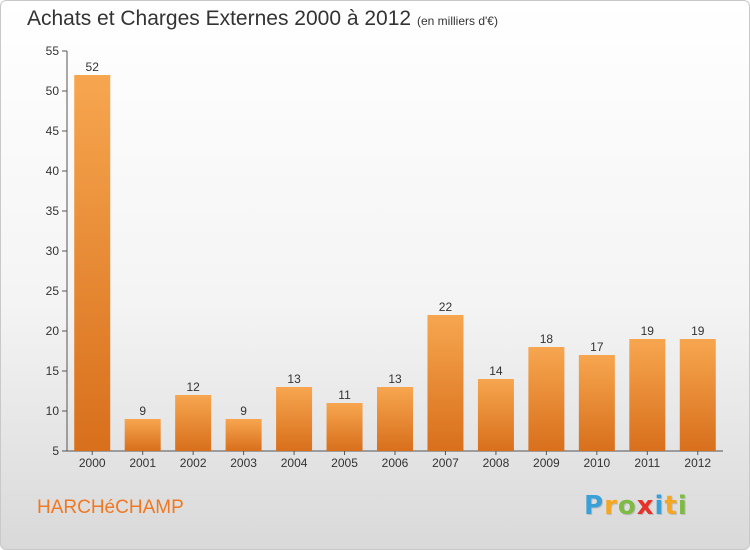 The height and width of the screenshot is (550, 750). I want to click on logo-letter: t, so click(671, 506).